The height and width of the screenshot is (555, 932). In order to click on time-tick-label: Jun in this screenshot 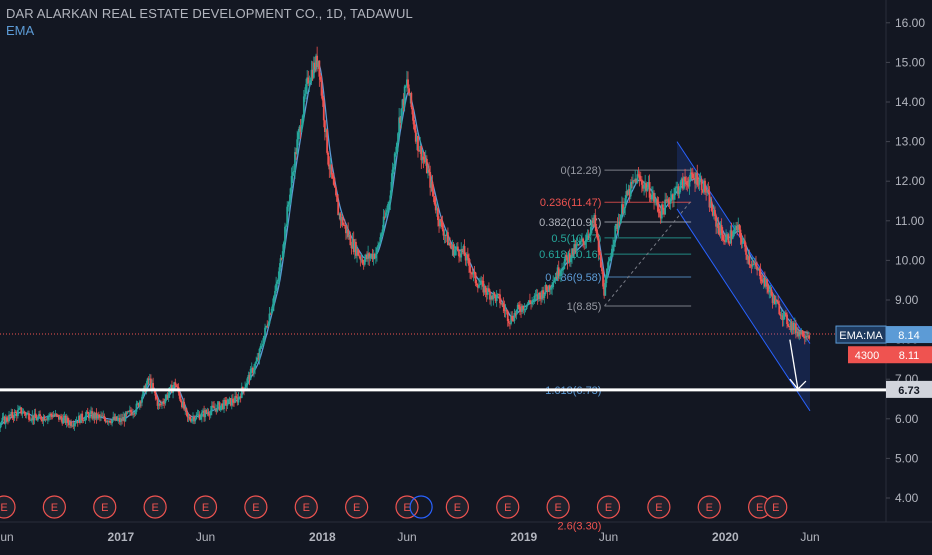, I will do `click(7, 537)`.